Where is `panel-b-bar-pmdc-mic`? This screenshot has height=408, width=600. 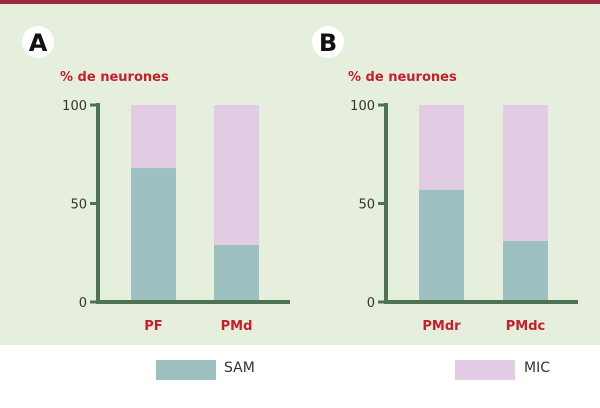
panel-b-bar-pmdc-mic is located at coordinates (525, 173).